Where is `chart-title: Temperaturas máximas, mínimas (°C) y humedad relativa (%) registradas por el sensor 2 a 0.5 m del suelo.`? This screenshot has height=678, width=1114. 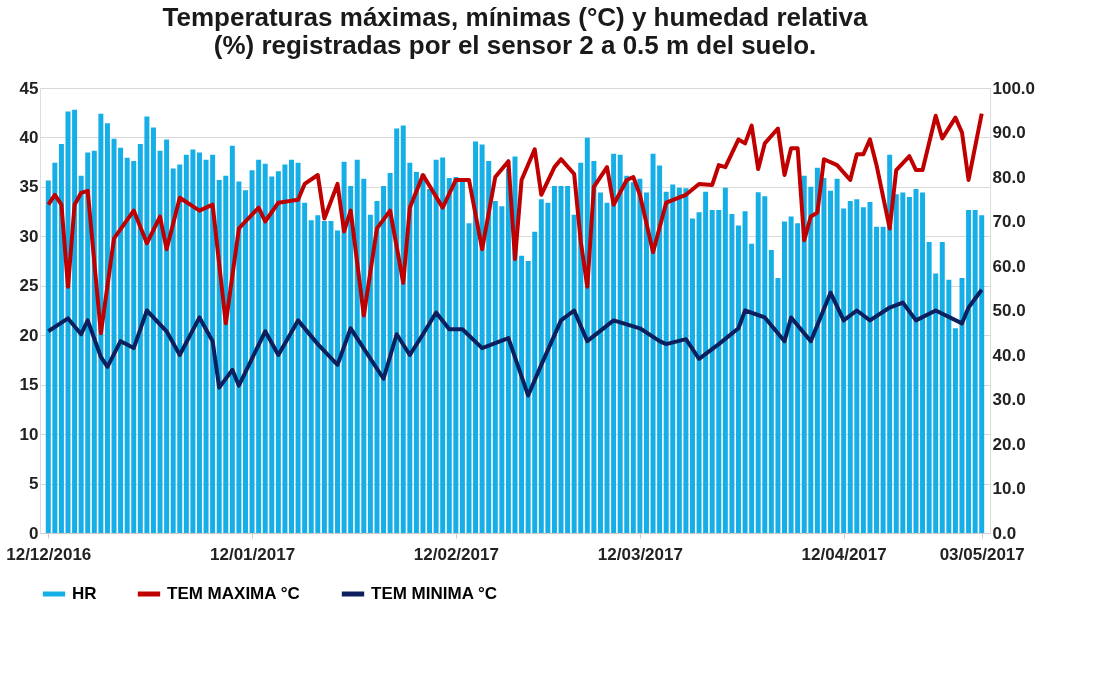
chart-title: Temperaturas máximas, mínimas (°C) y humedad relativa (%) registradas por el sensor 2 a 0.5 m del suelo. is located at coordinates (515, 31).